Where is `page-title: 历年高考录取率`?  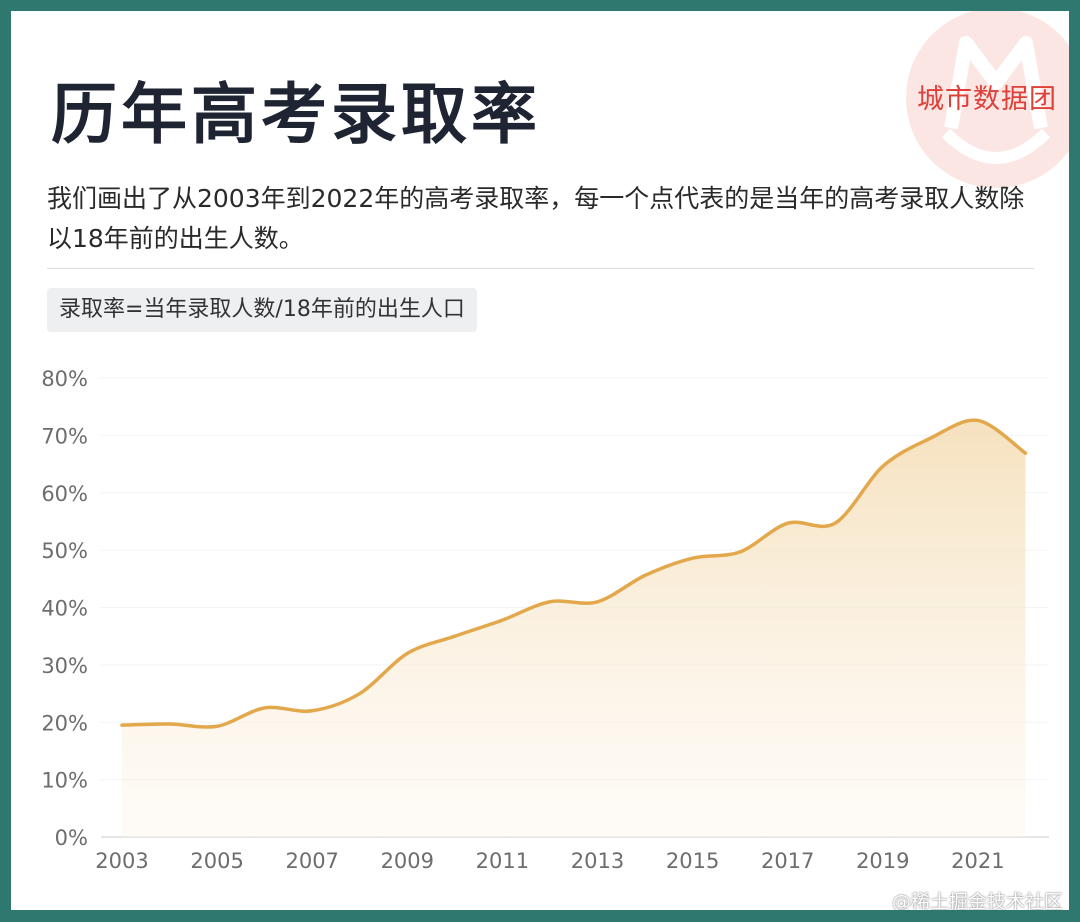
page-title: 历年高考录取率 is located at coordinates (296, 114).